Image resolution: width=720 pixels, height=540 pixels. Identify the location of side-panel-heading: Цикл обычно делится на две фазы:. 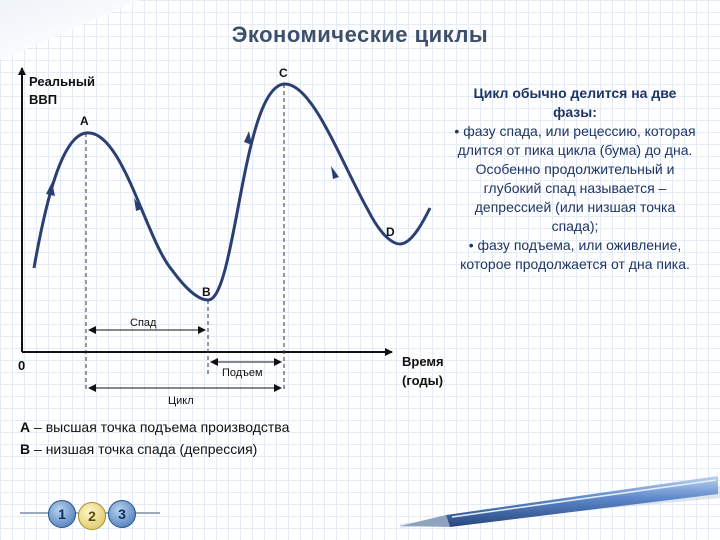
(575, 102).